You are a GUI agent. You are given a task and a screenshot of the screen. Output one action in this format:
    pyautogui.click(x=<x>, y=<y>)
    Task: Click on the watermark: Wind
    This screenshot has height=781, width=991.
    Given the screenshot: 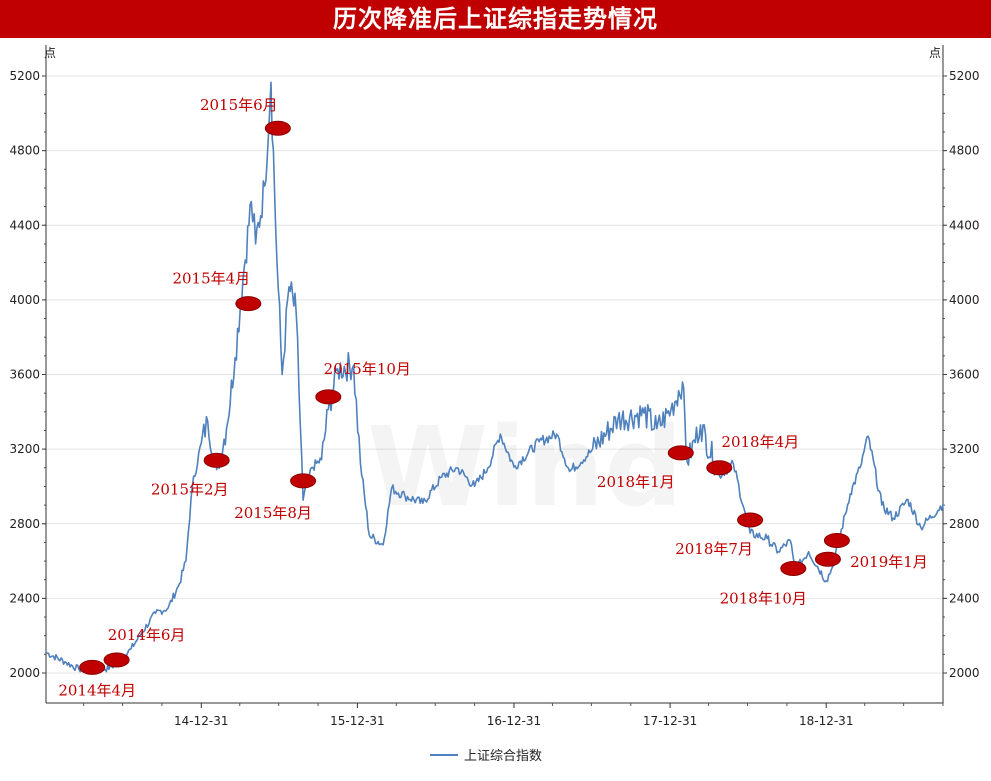 What is the action you would take?
    pyautogui.click(x=525, y=467)
    